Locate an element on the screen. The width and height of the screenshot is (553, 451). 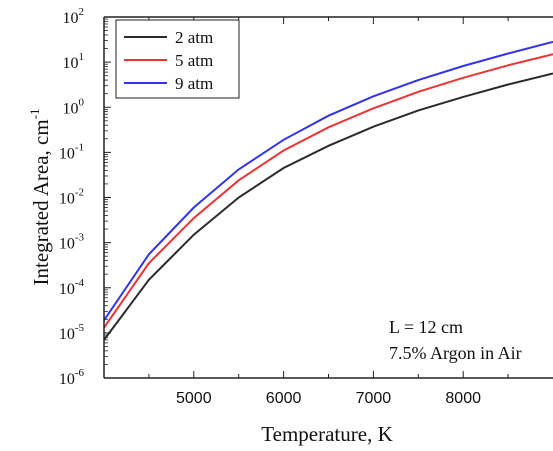
y-axis-ticks: 10⁻⁶ 10⁻⁵ 10⁻⁴ 10⁻³ 10⁻² 10⁻¹ 10⁰ 10¹ 10² is located at coordinates (85, 197).